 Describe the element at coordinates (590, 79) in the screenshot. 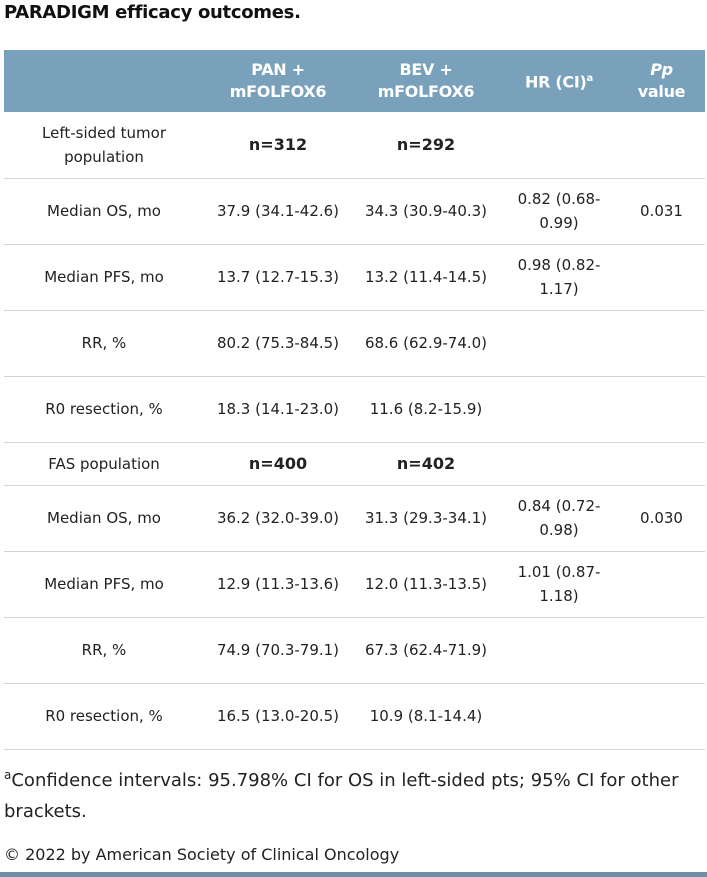

I see `header-hr-sup: a` at that location.